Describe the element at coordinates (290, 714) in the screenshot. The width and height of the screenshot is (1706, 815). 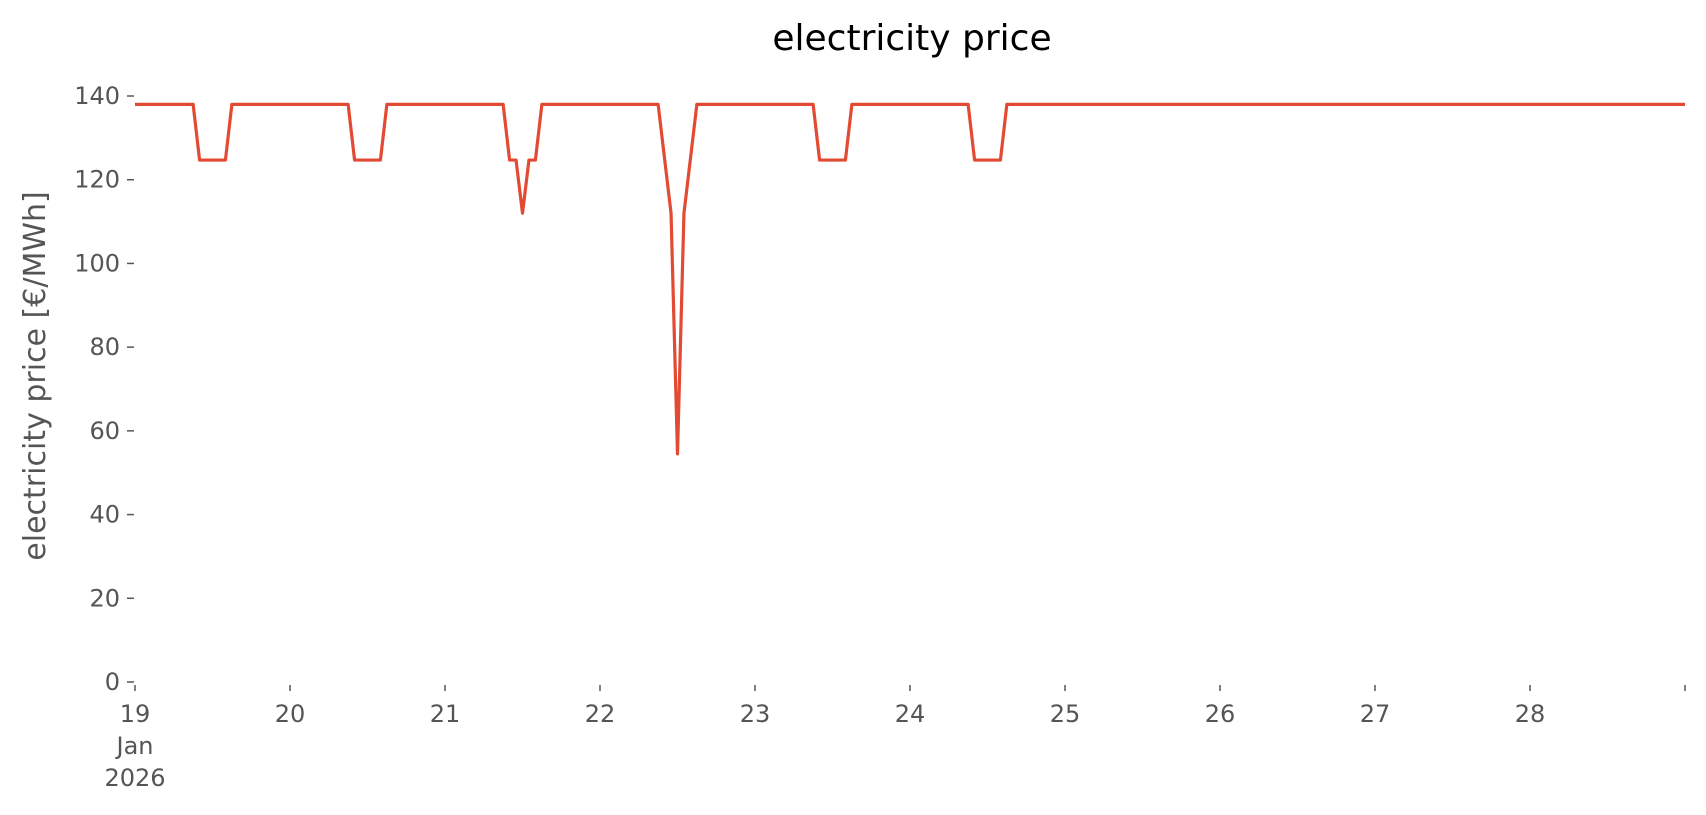
I see `x-tick-label: 20` at that location.